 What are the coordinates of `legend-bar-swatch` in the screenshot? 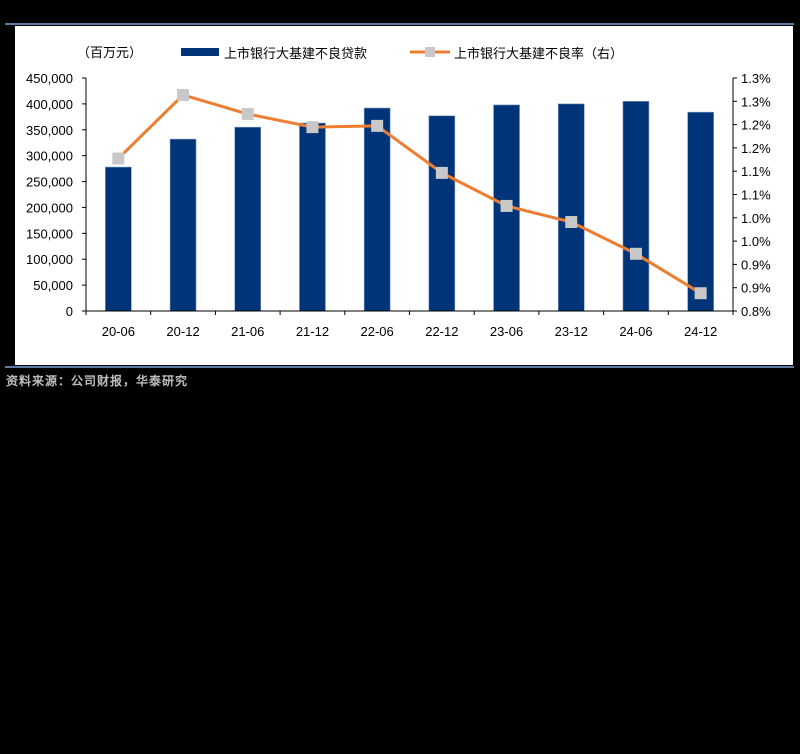 It's located at (200, 52).